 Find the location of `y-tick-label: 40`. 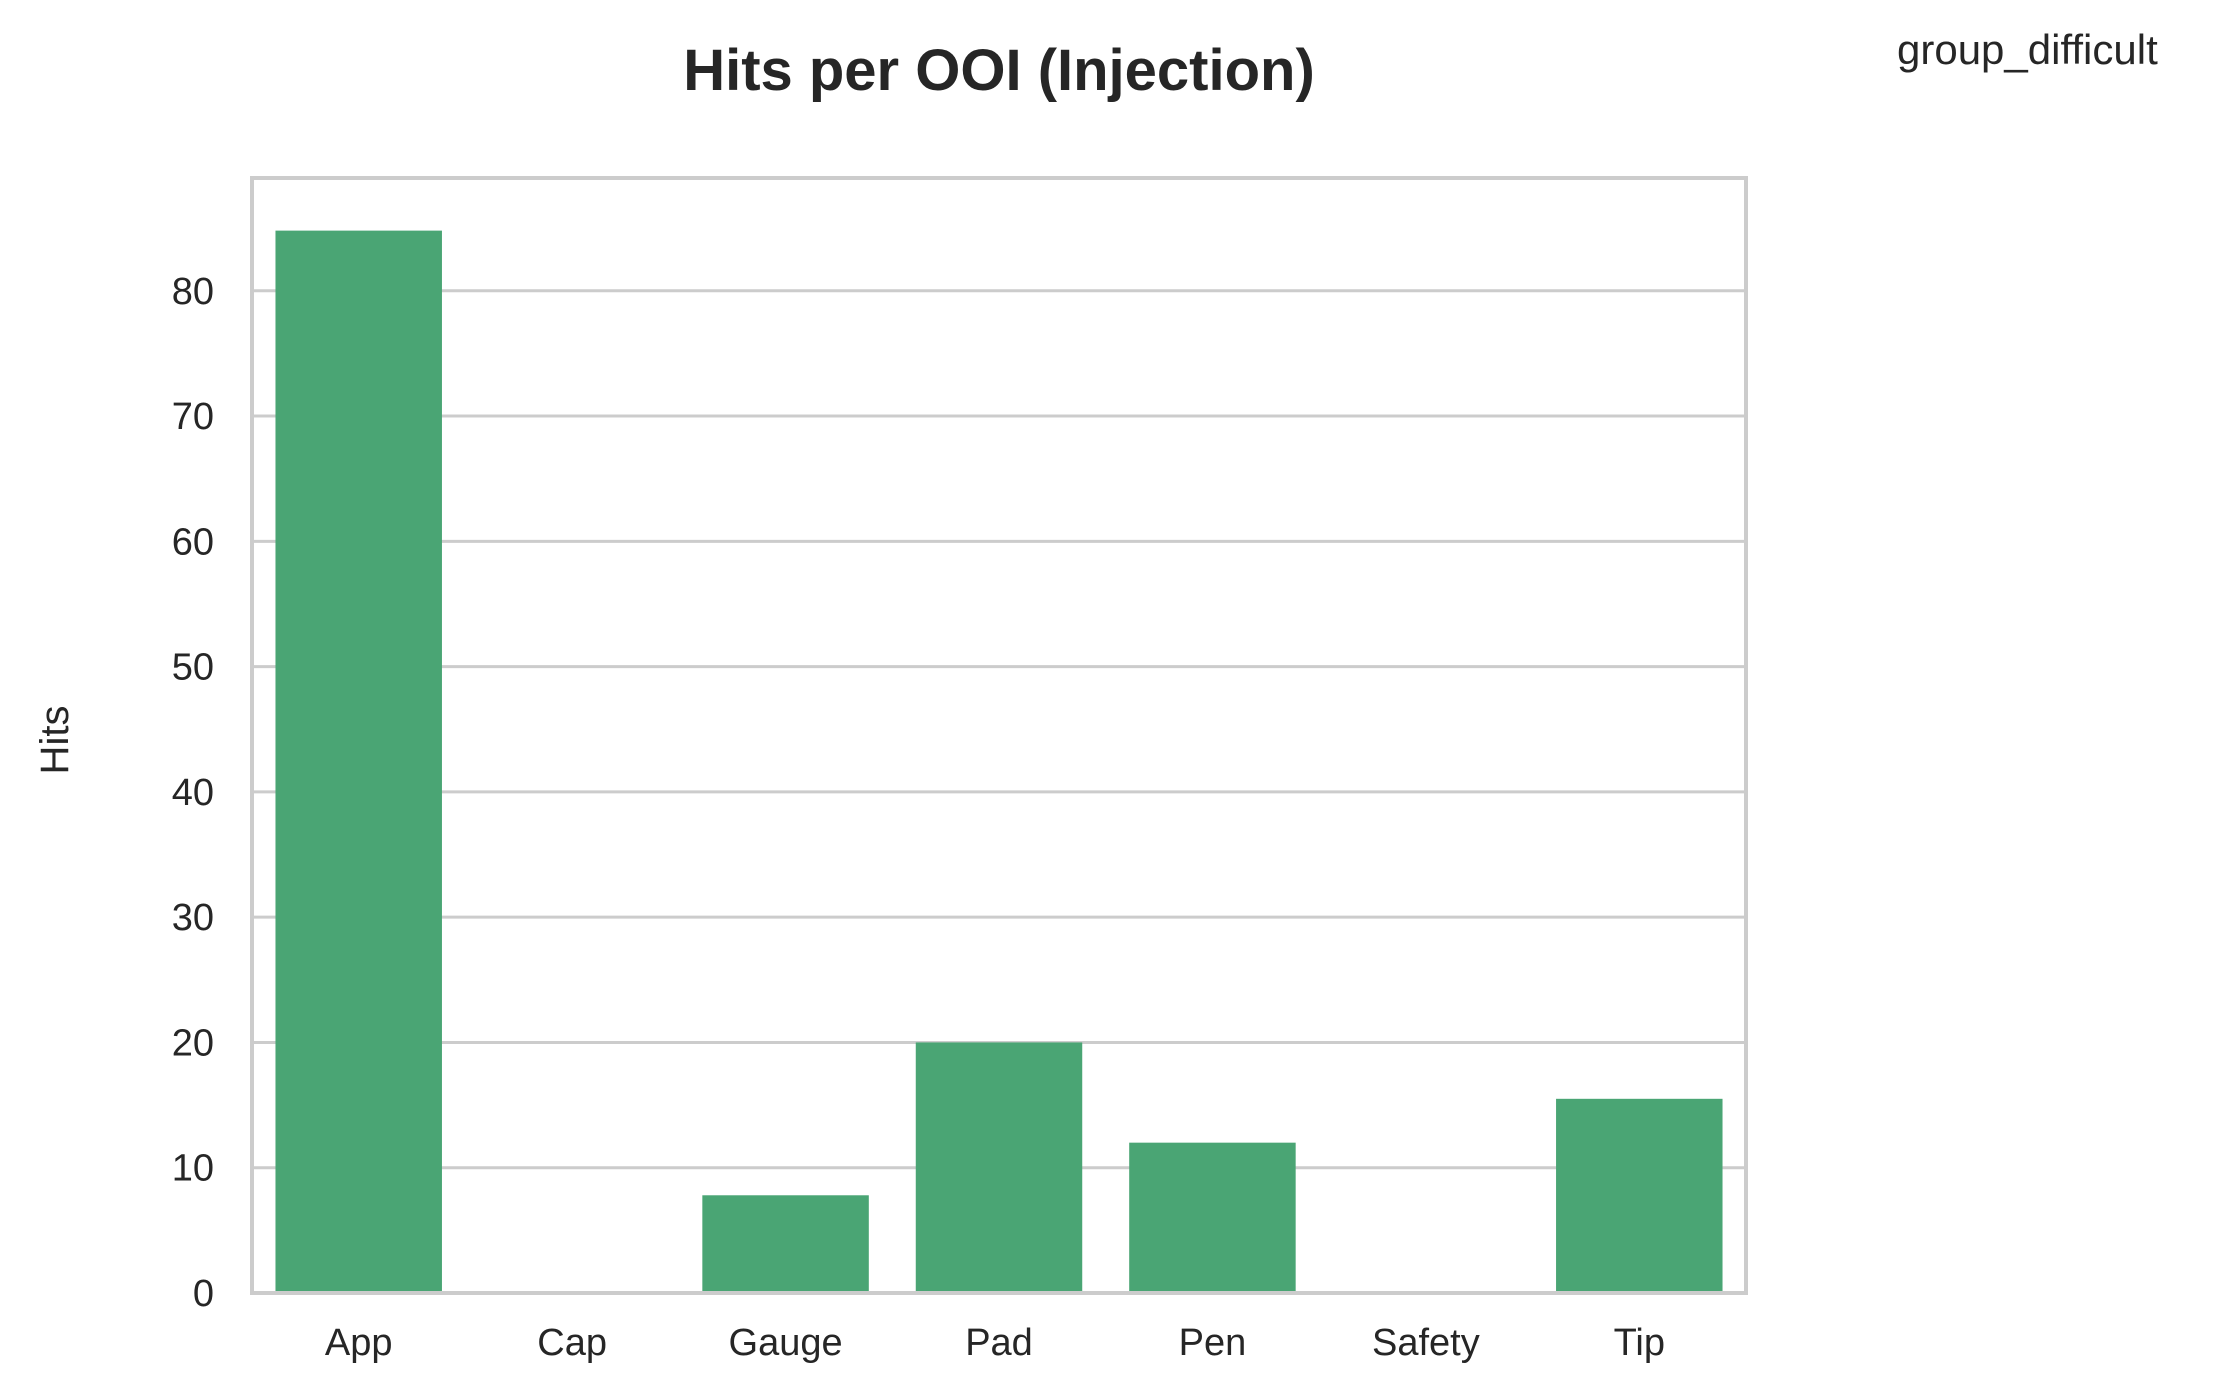

y-tick-label: 40 is located at coordinates (193, 793).